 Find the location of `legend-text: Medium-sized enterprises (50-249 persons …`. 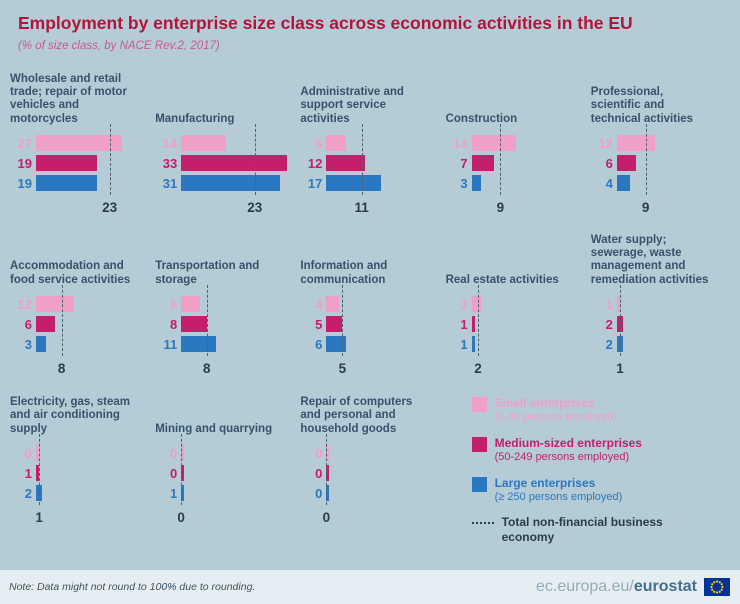

legend-text: Medium-sized enterprises (50-249 persons … is located at coordinates (568, 450).